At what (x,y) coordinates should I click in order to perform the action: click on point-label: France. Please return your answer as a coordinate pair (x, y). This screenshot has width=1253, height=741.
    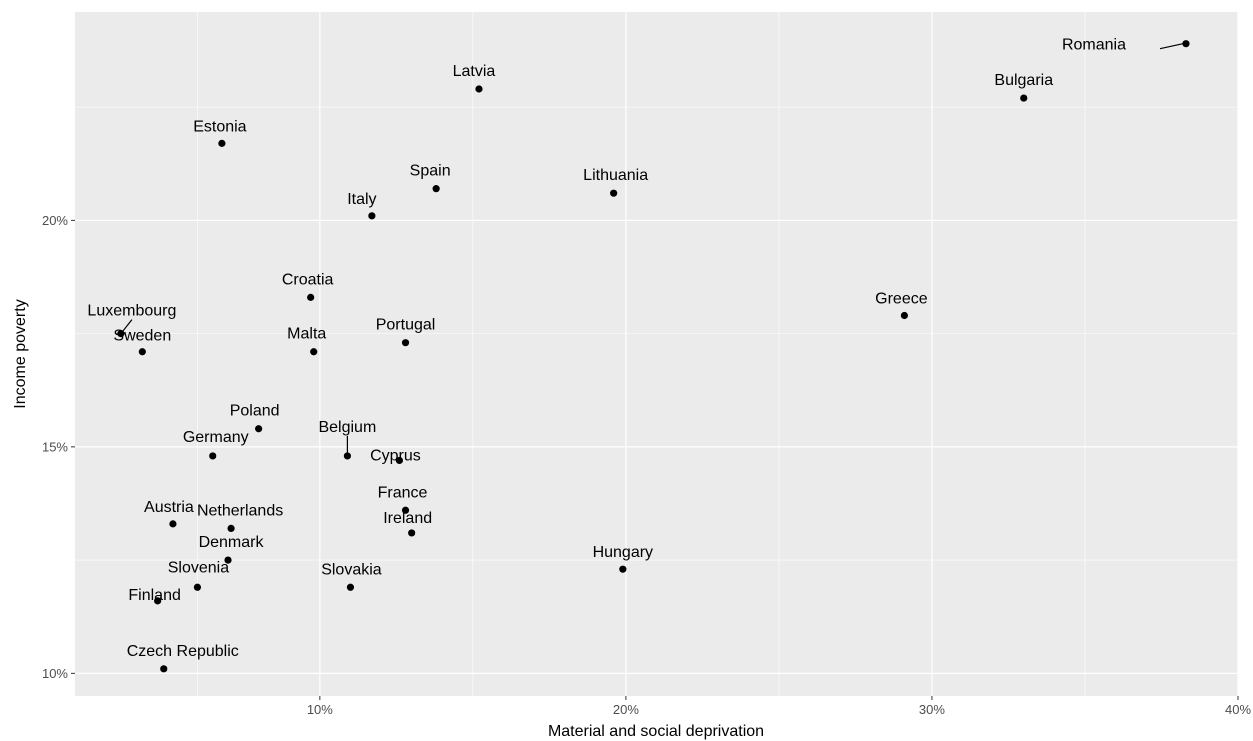
    Looking at the image, I should click on (403, 492).